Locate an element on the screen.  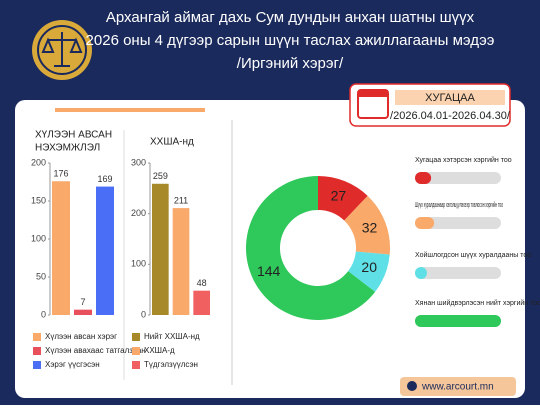
logo-scales is located at coordinates (62, 49).